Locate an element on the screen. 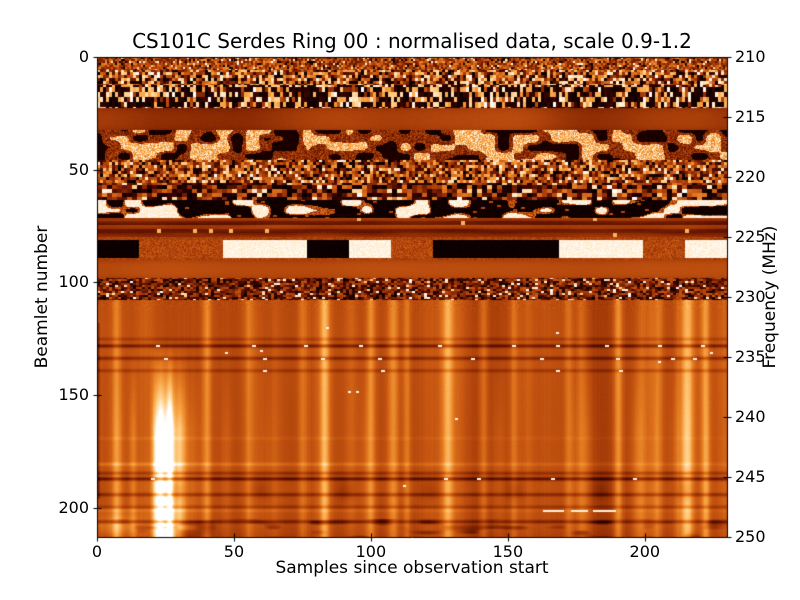  x-tick-label-4: 200 is located at coordinates (645, 551).